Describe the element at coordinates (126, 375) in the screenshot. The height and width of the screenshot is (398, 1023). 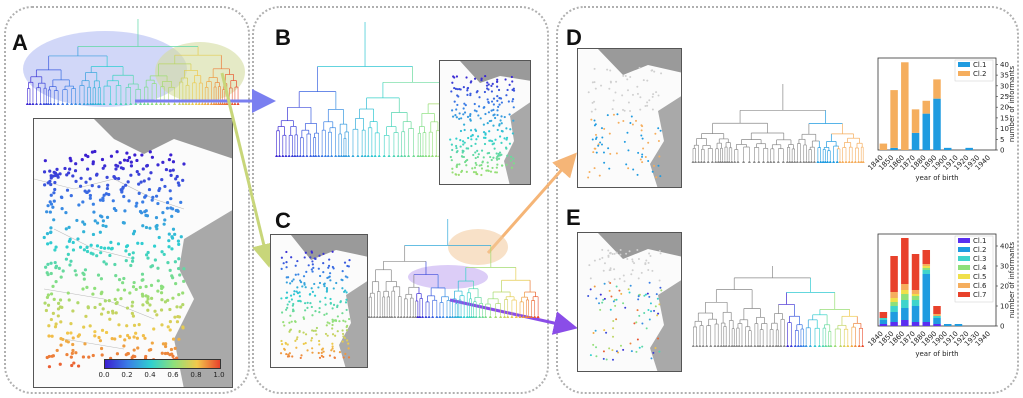
I see `colorbar-tick-label: 0.2` at that location.